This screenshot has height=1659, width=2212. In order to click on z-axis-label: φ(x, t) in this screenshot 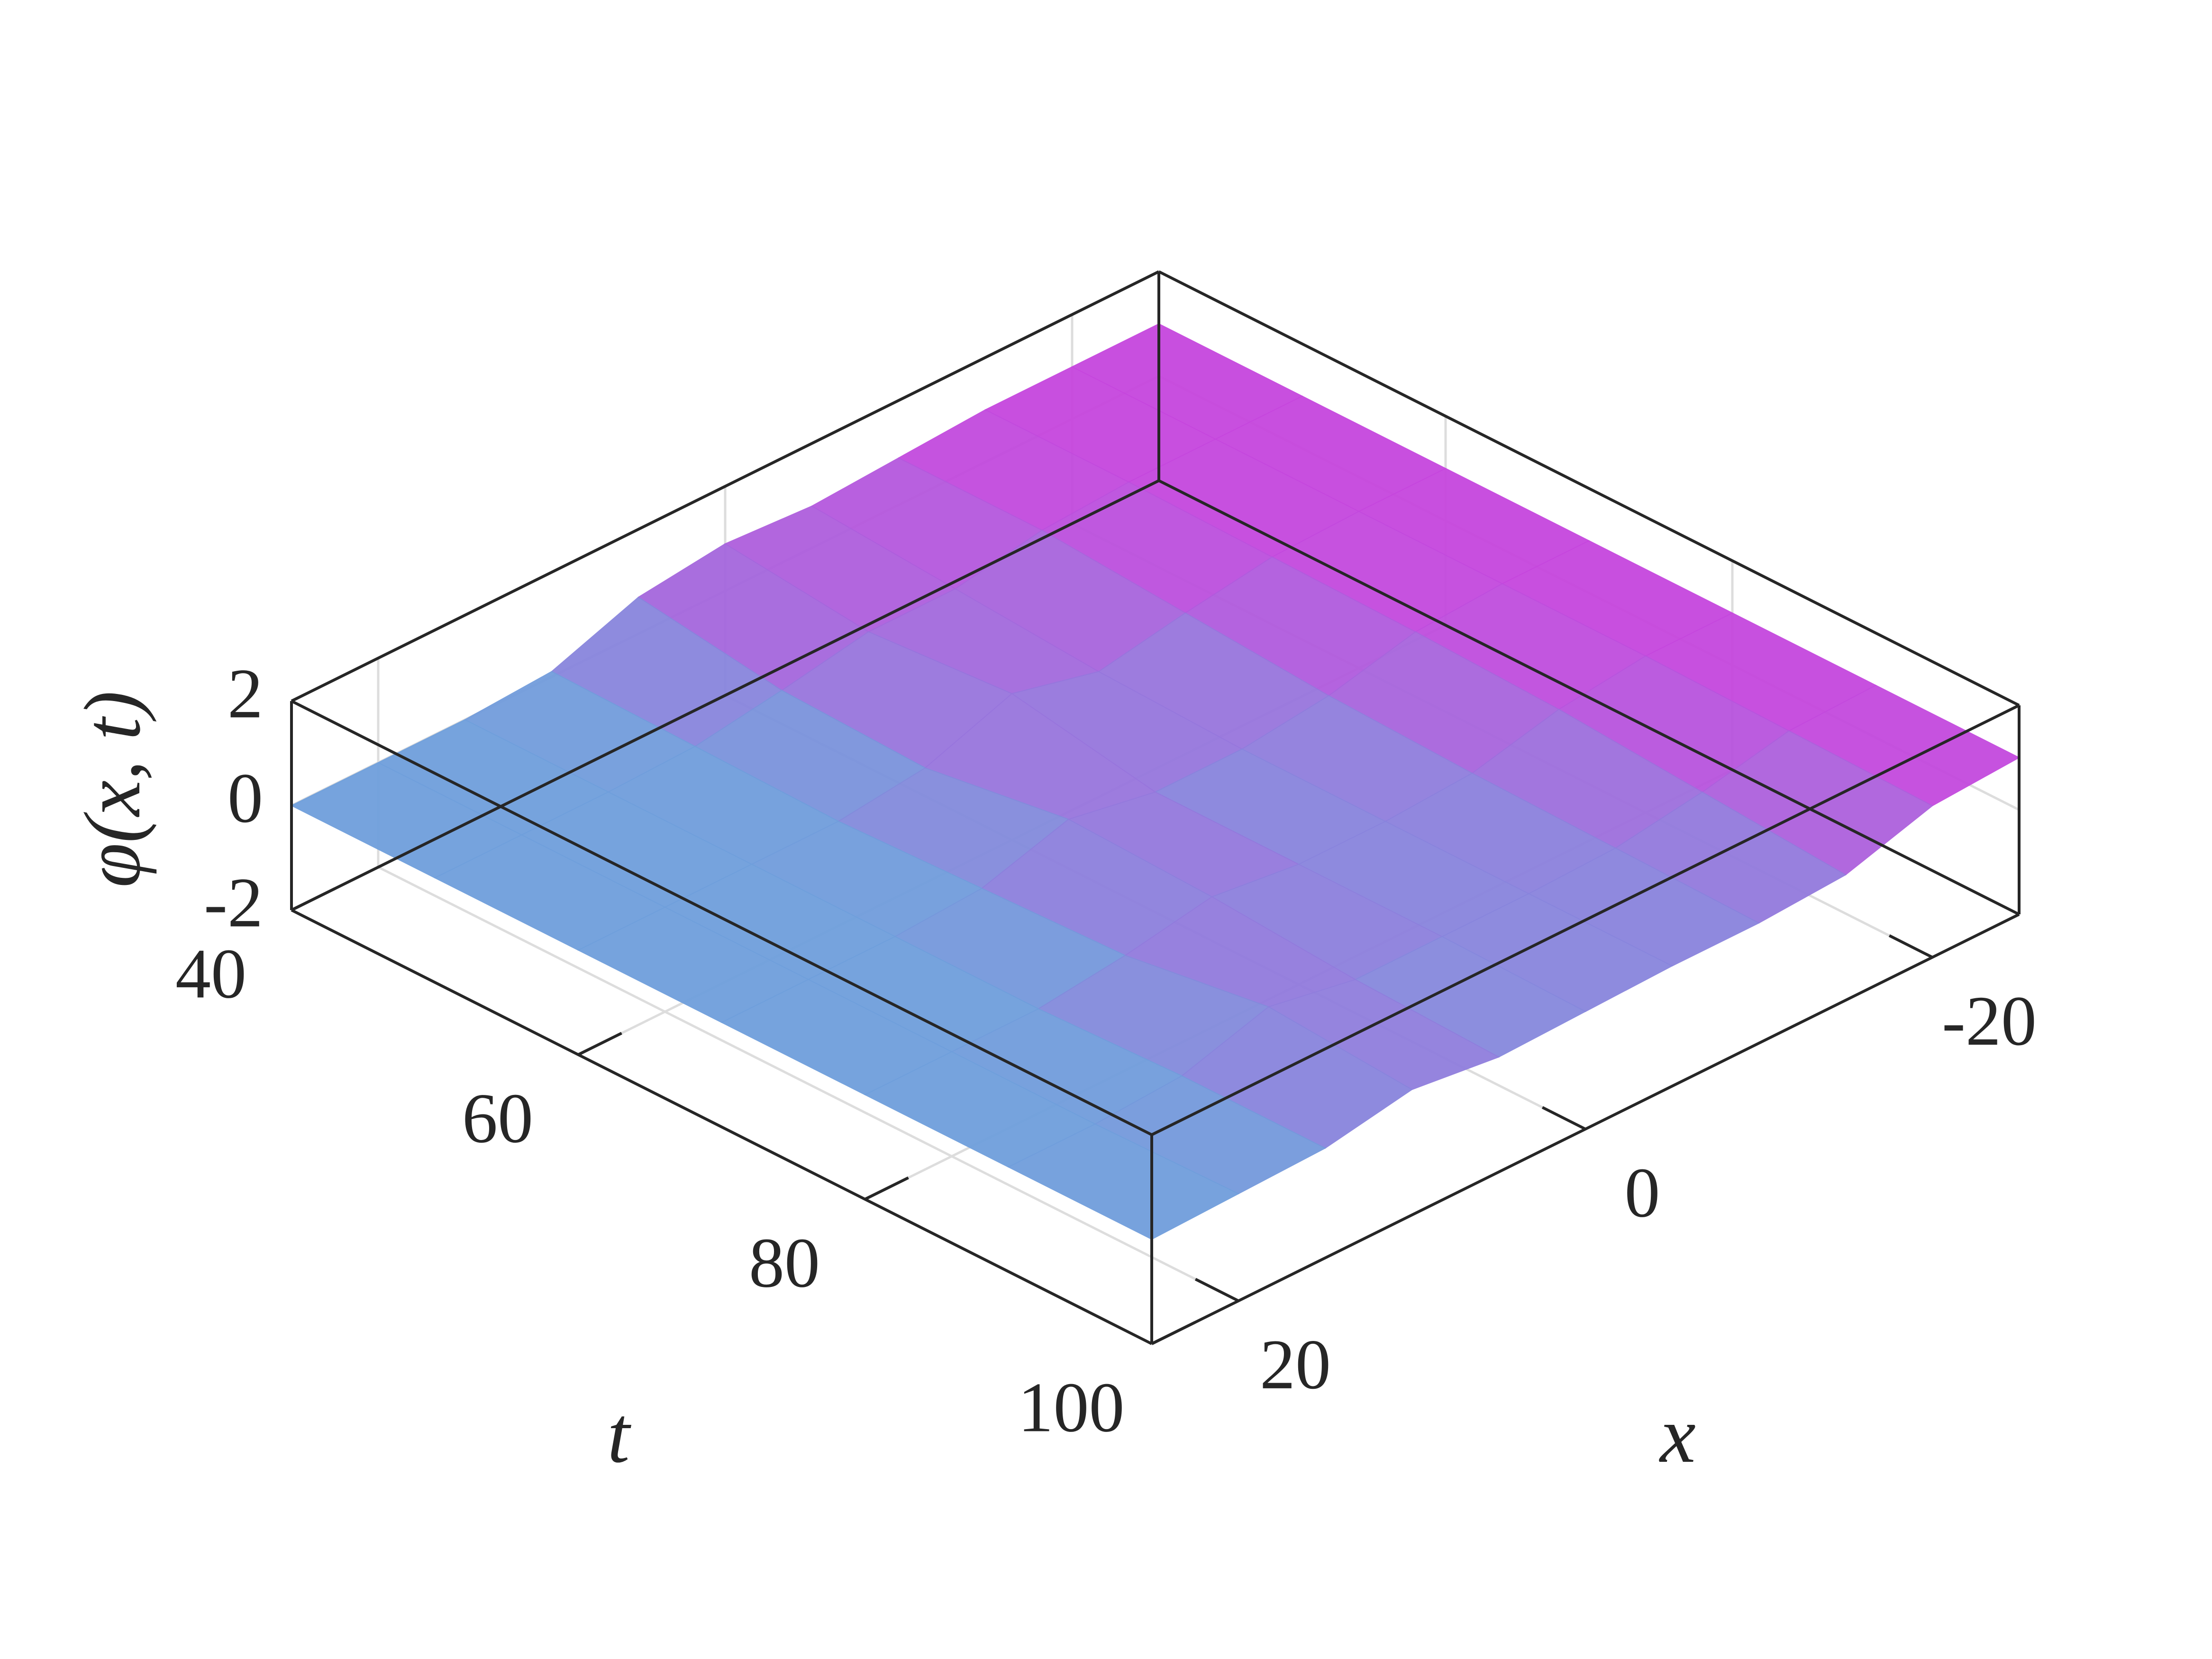, I will do `click(112, 789)`.